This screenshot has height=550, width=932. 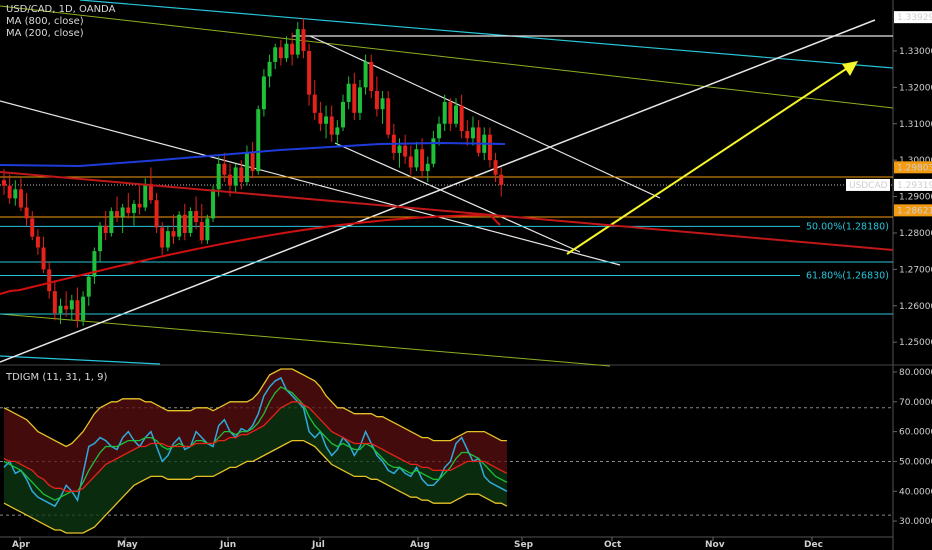 I want to click on tdigm-legend: TDIGM (11, 31, 1, 9), so click(x=57, y=377).